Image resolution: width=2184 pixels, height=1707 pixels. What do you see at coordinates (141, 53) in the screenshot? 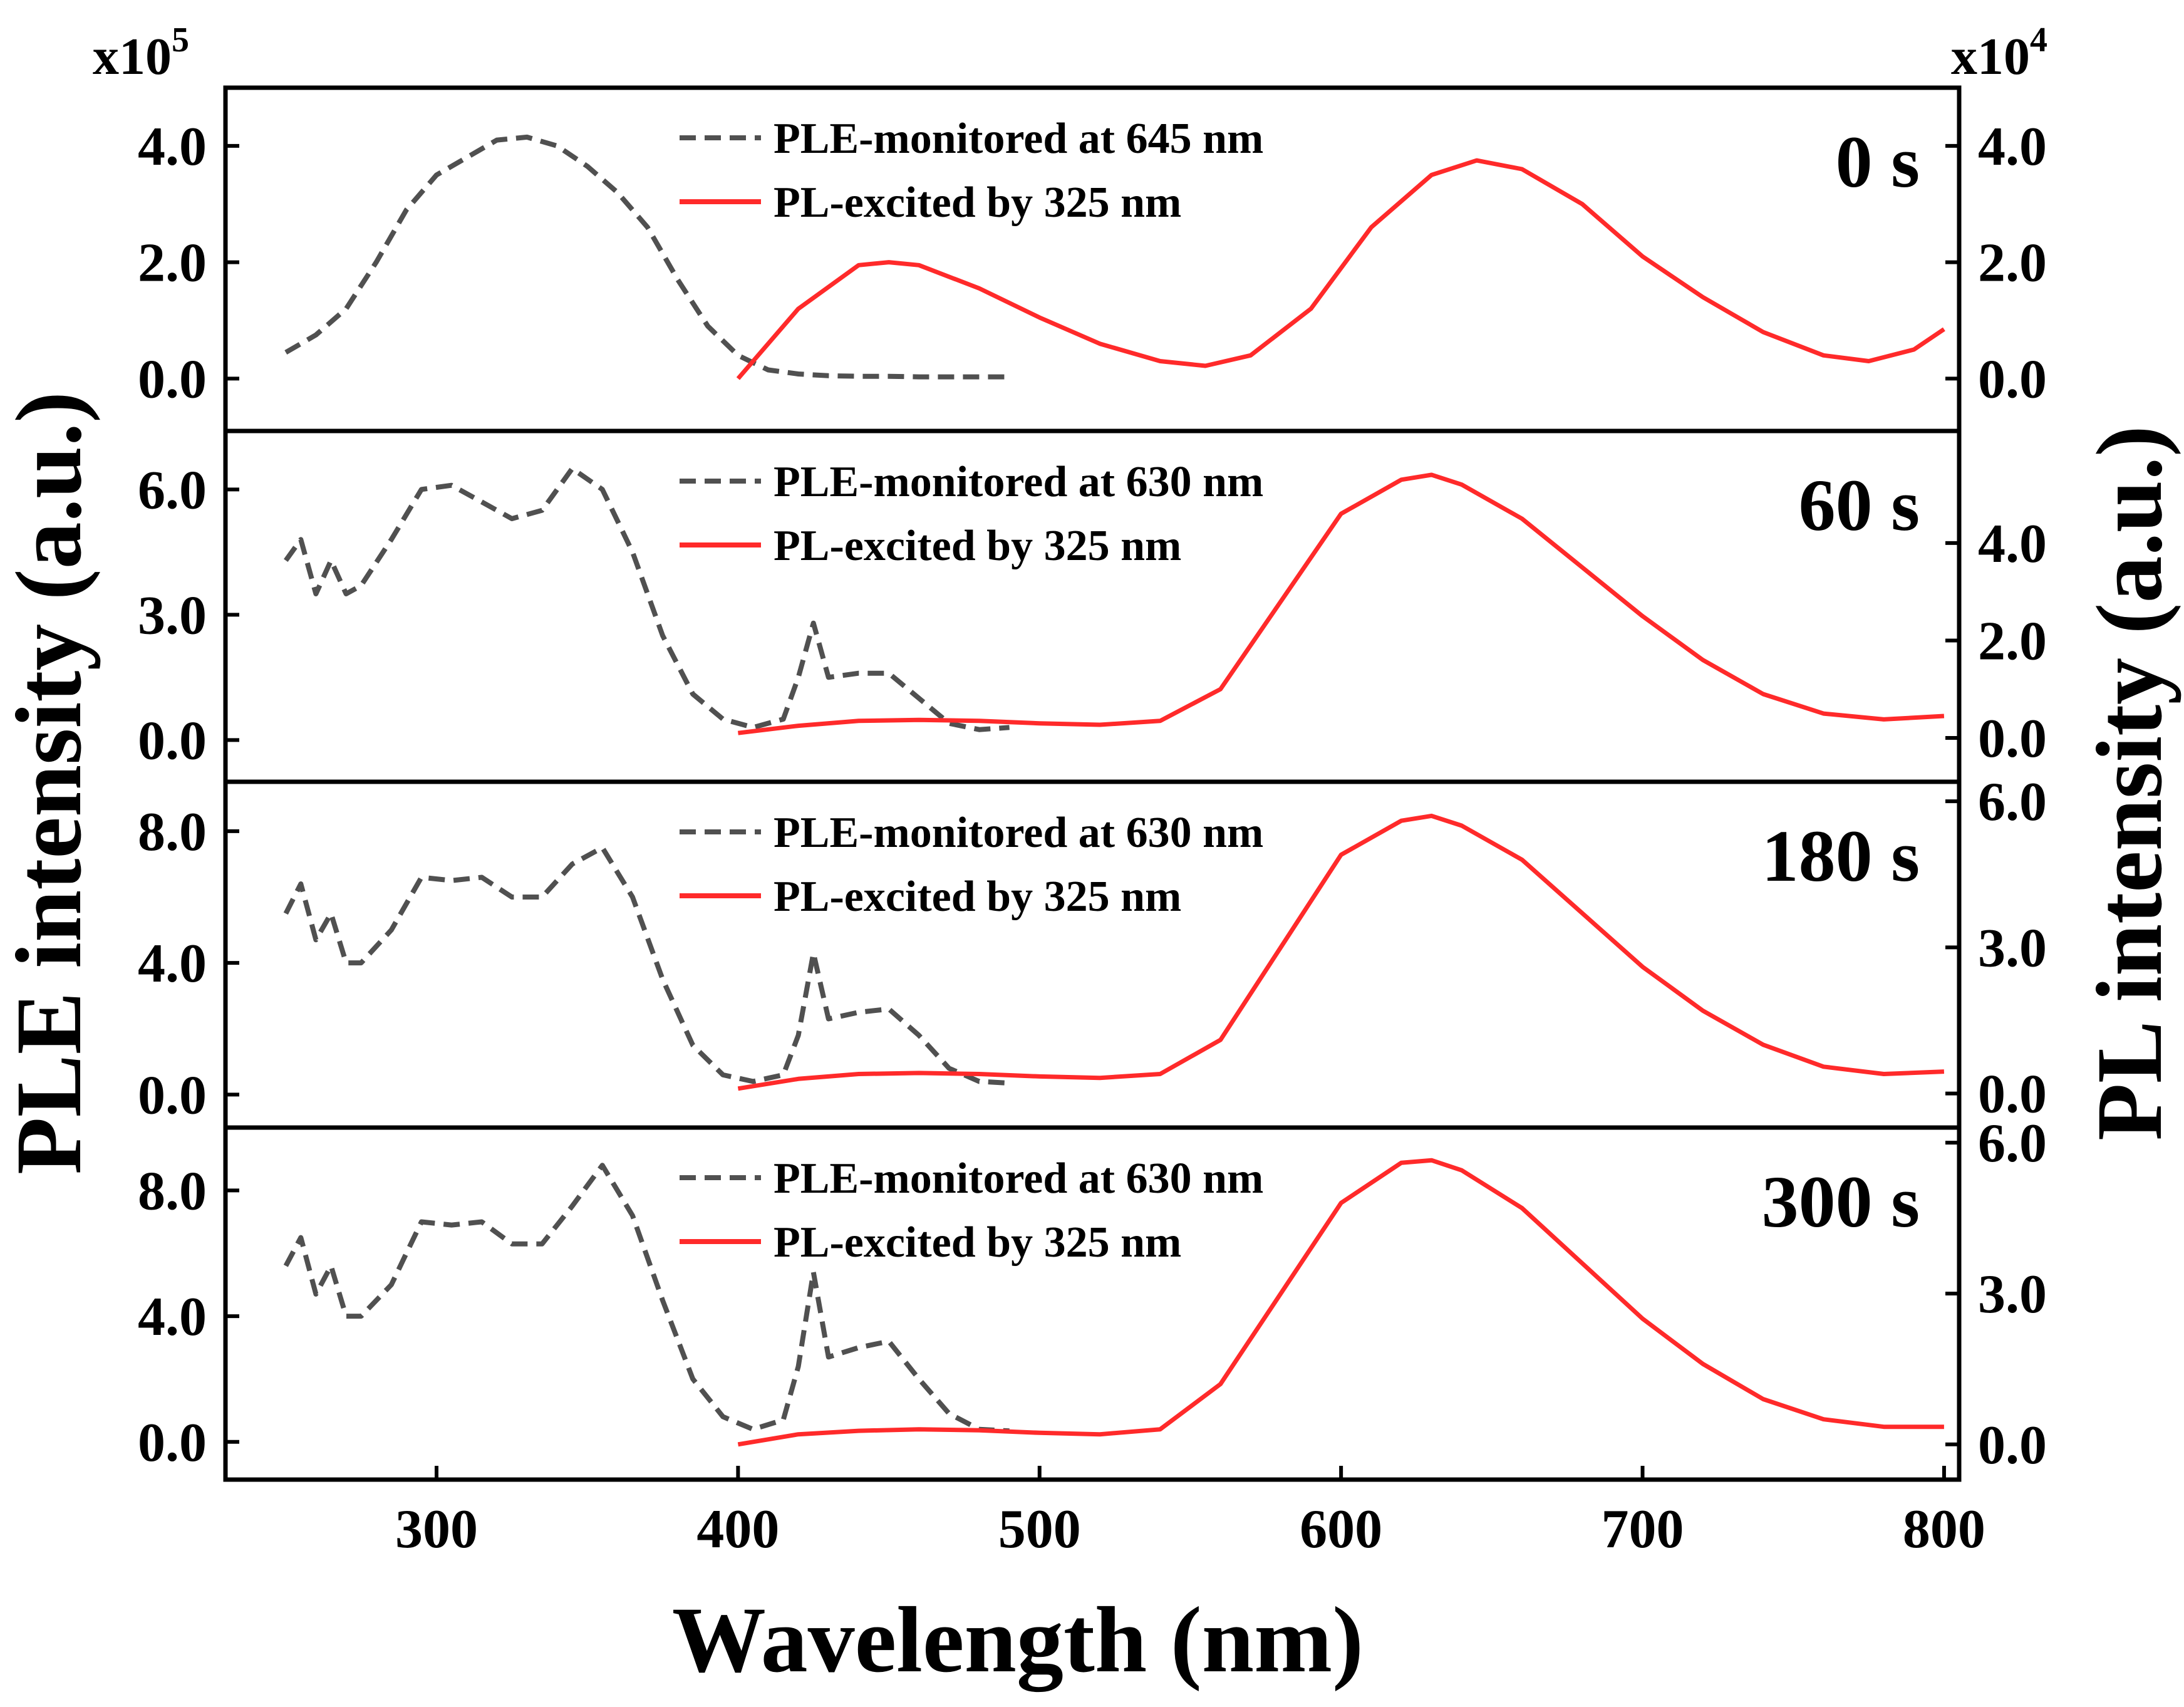
I see `left-multiplier: x105` at bounding box center [141, 53].